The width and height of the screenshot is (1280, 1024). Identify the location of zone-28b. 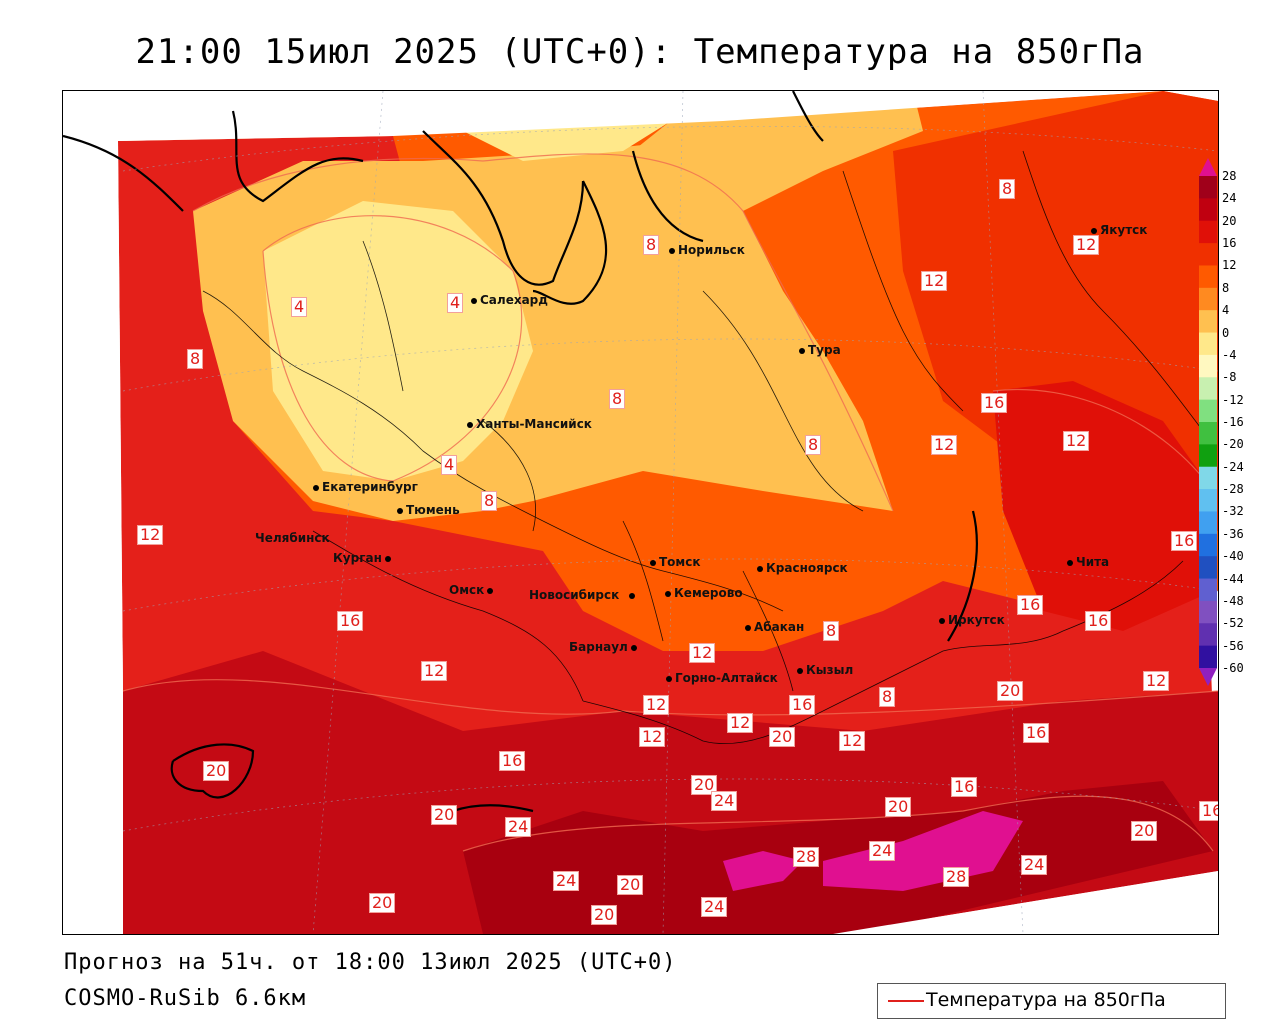
(923, 851).